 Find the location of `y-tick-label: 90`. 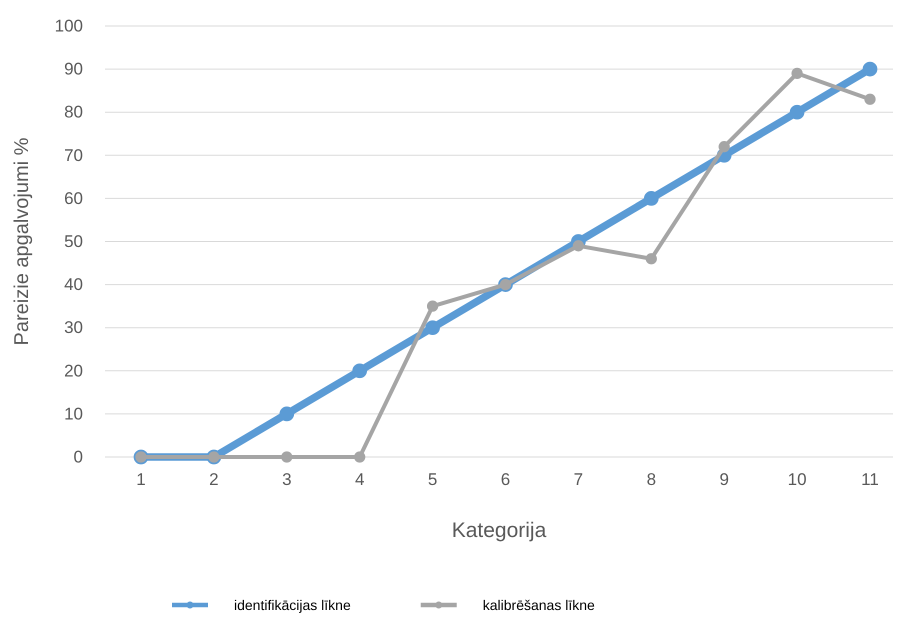

y-tick-label: 90 is located at coordinates (73, 69).